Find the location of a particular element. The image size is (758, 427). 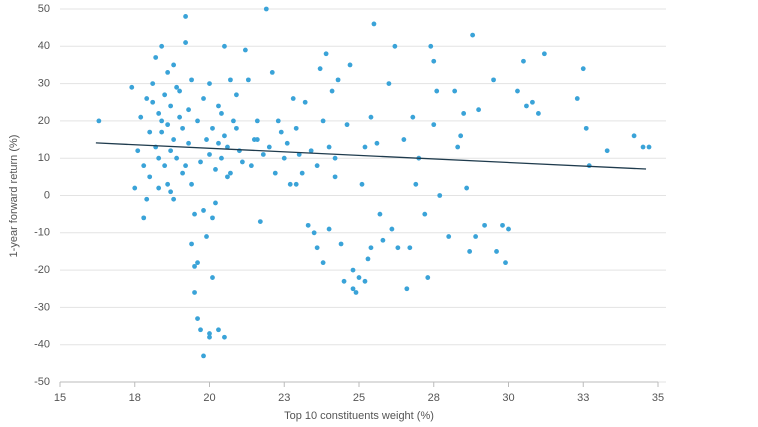

x-tick-label: 15 is located at coordinates (60, 398).